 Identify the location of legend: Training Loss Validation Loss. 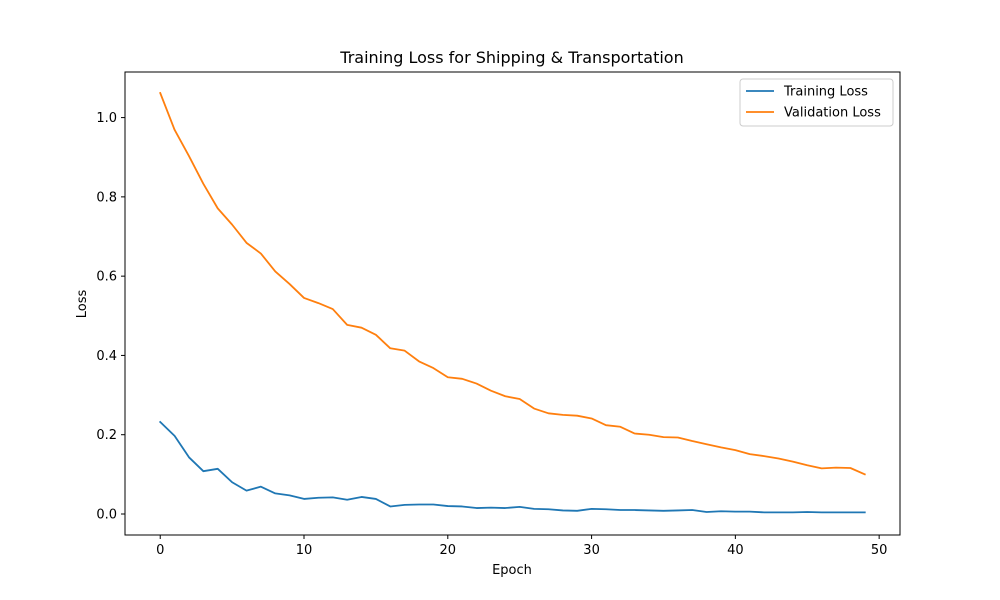
(816, 102).